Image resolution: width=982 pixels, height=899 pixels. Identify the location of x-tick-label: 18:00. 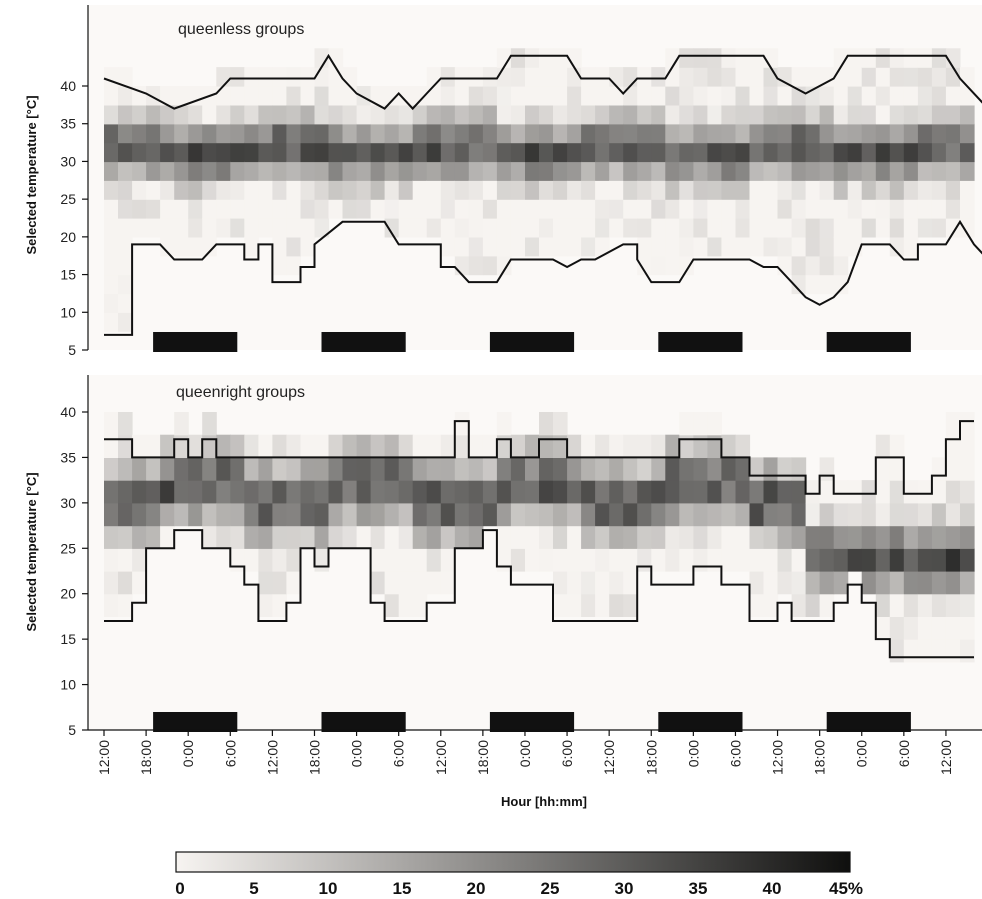
(820, 757).